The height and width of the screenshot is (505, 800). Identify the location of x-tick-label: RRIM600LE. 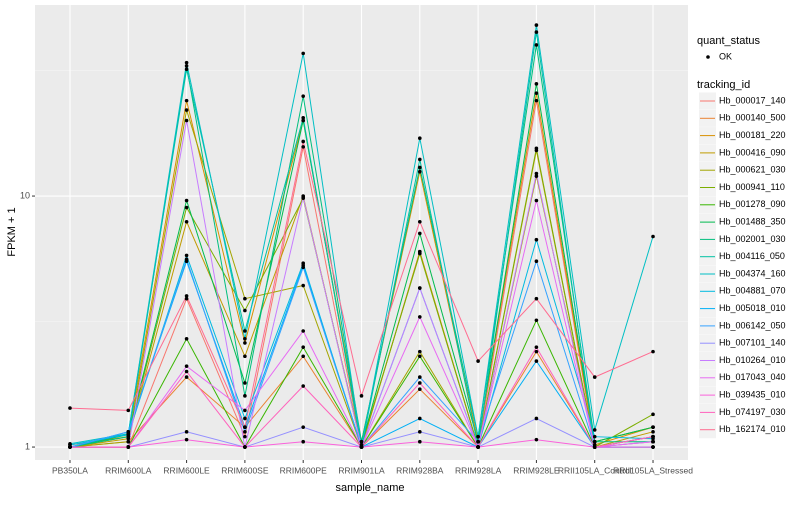
(186, 470).